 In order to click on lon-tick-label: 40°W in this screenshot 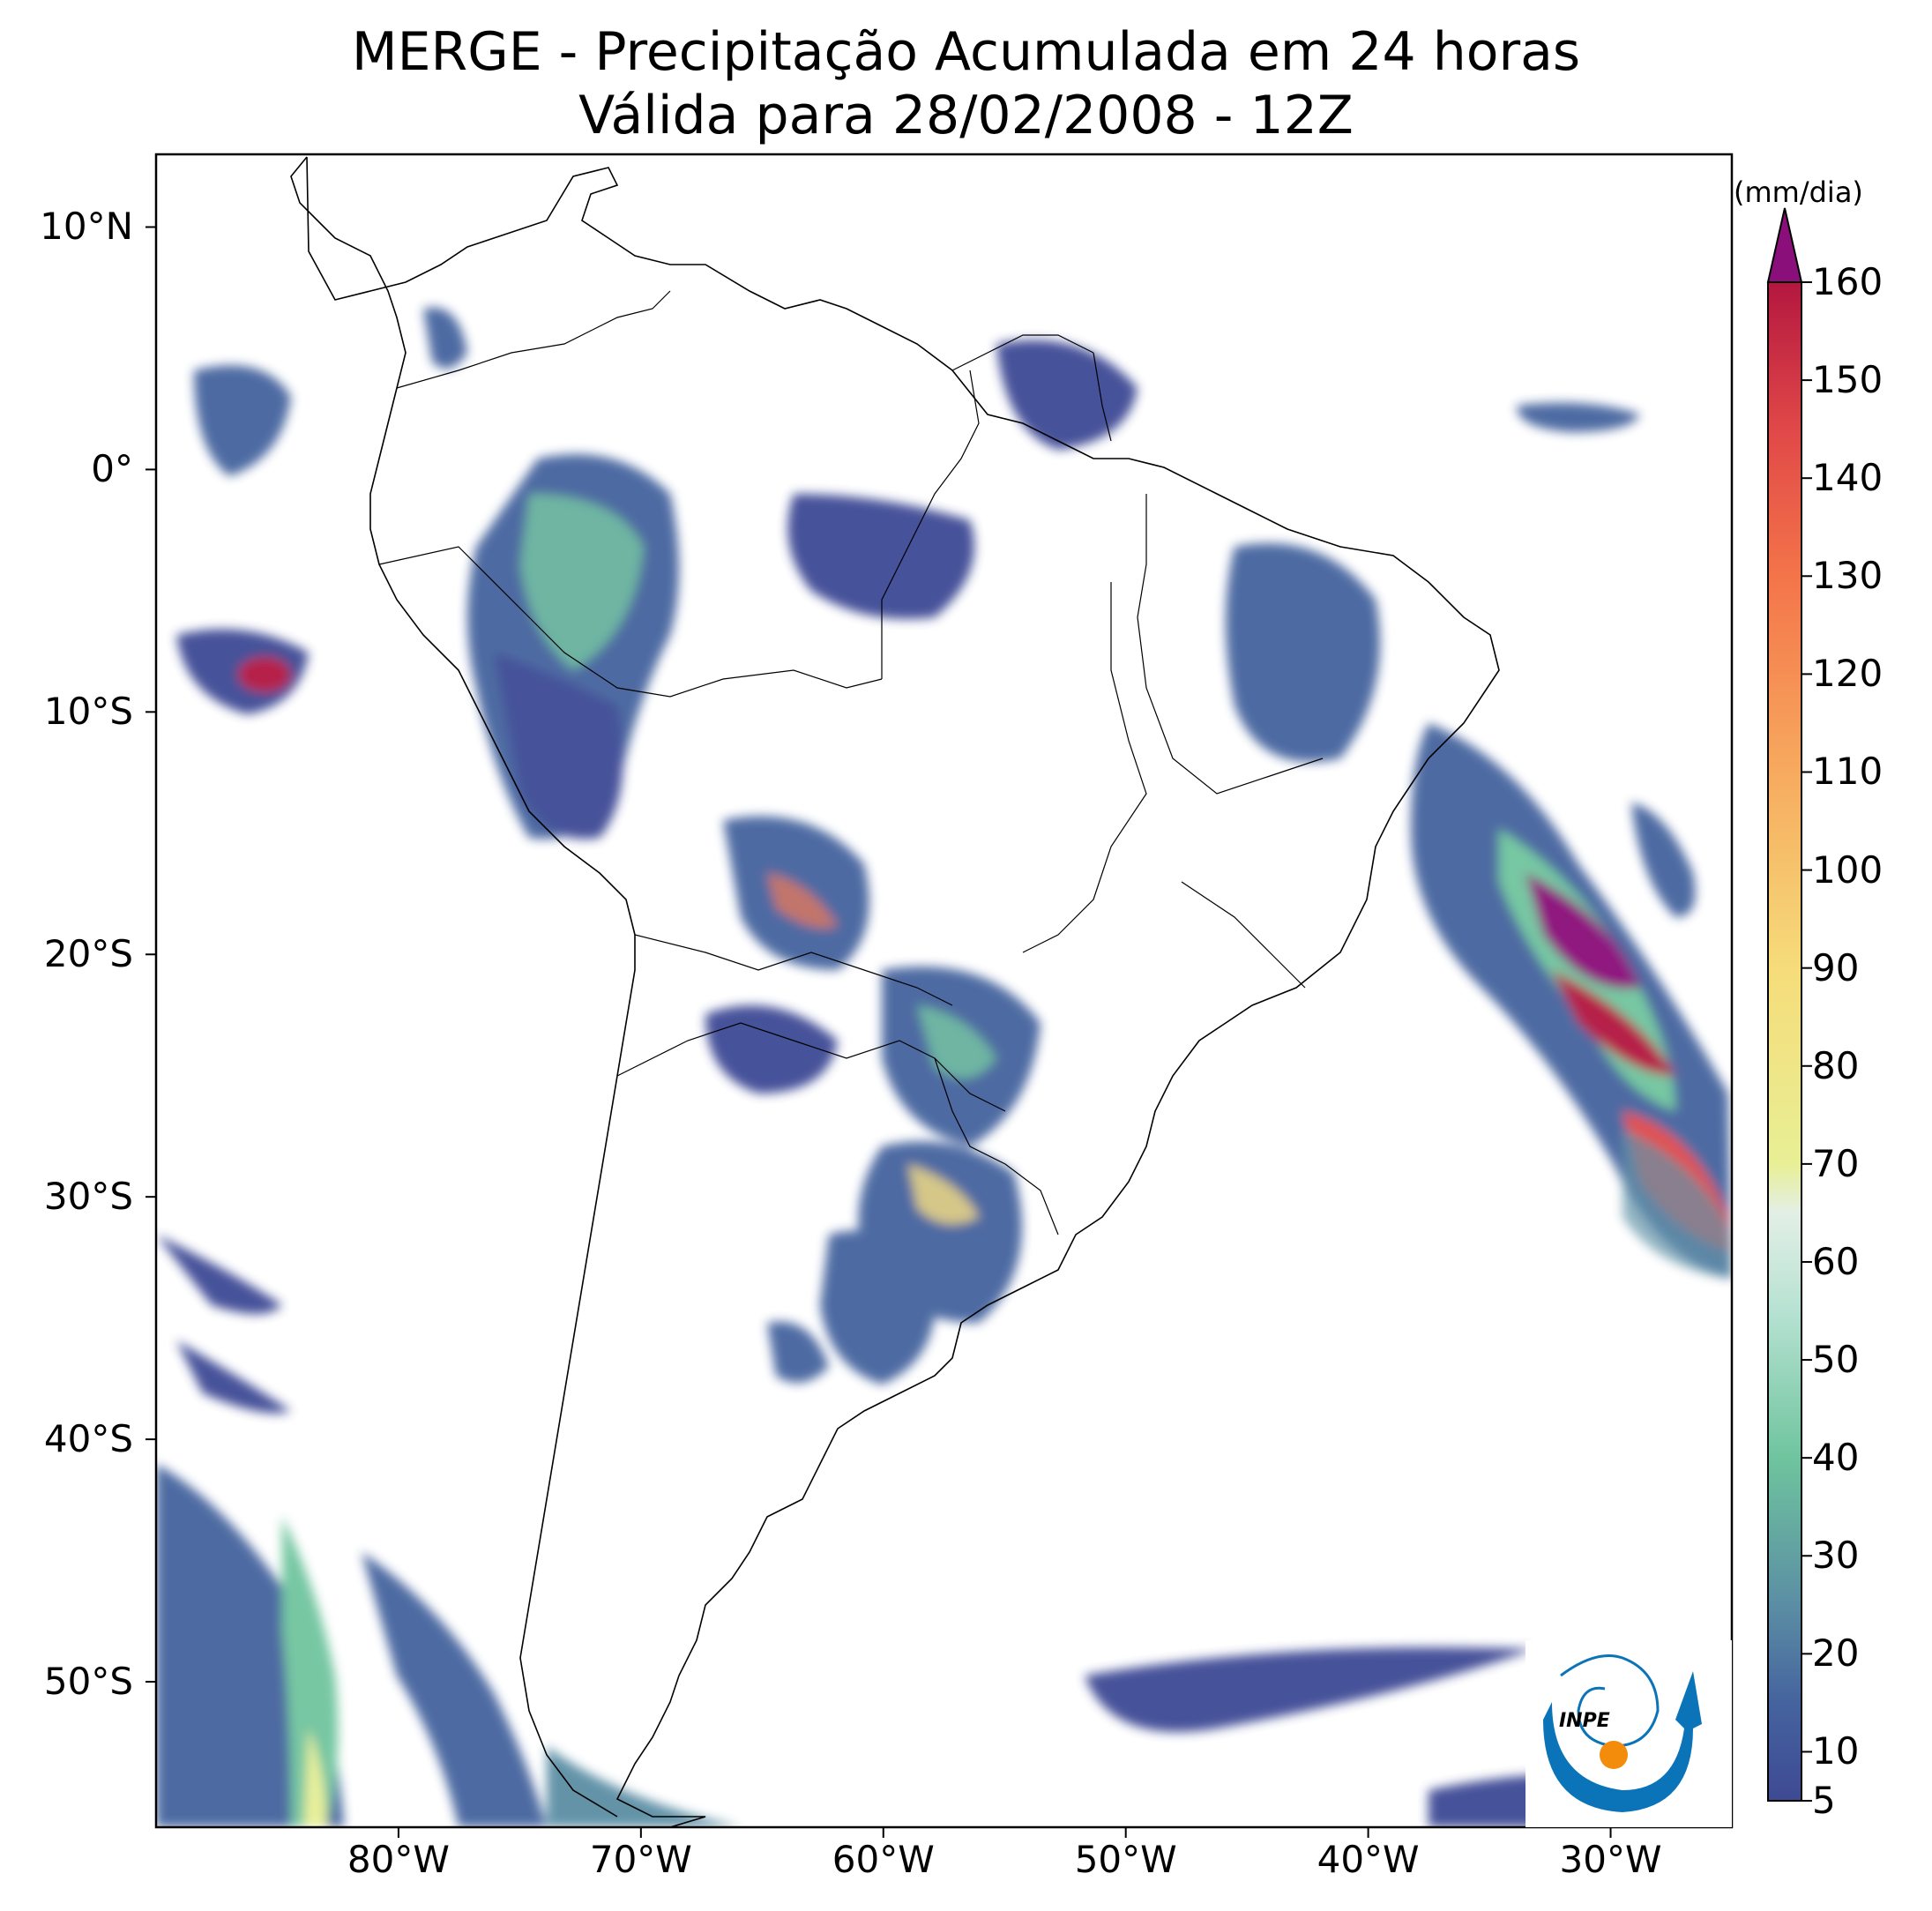, I will do `click(1368, 1859)`.